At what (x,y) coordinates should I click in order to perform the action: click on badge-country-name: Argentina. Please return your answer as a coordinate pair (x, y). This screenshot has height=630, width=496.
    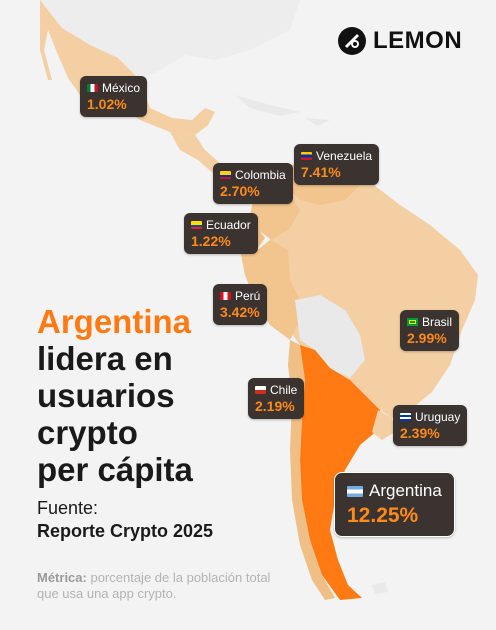
    Looking at the image, I should click on (405, 490).